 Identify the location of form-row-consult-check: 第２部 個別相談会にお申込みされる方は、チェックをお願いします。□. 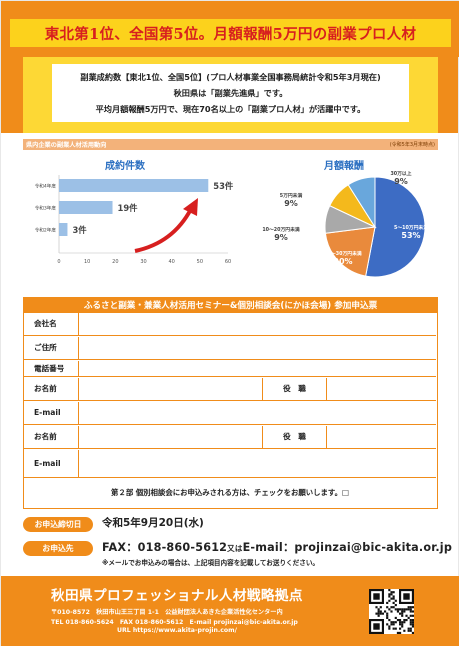
(230, 493).